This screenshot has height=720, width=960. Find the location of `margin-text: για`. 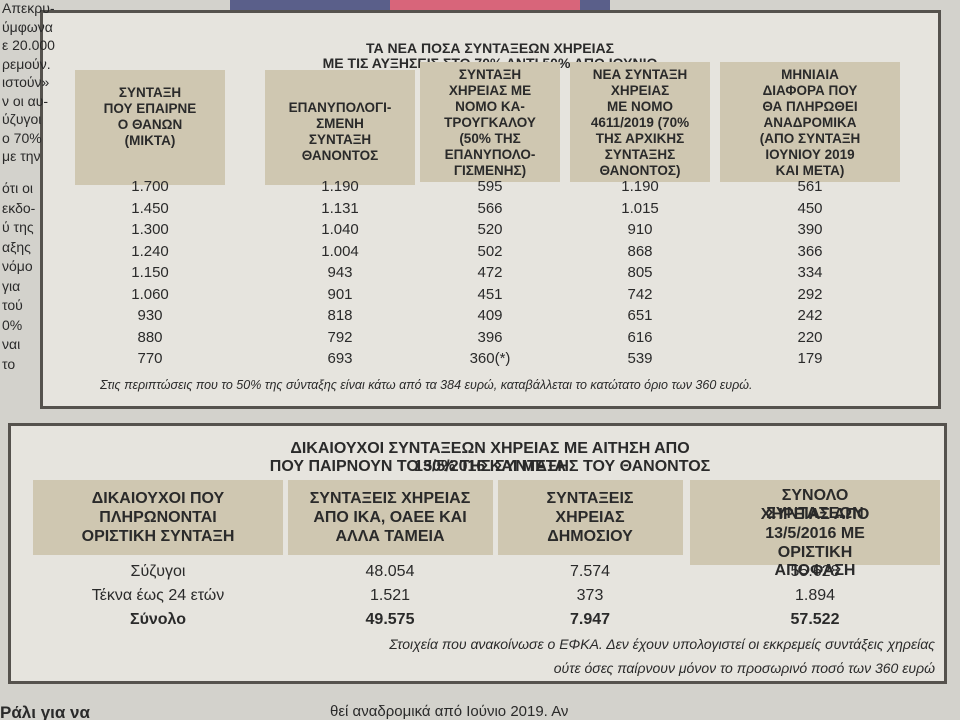

margin-text: για is located at coordinates (11, 285).